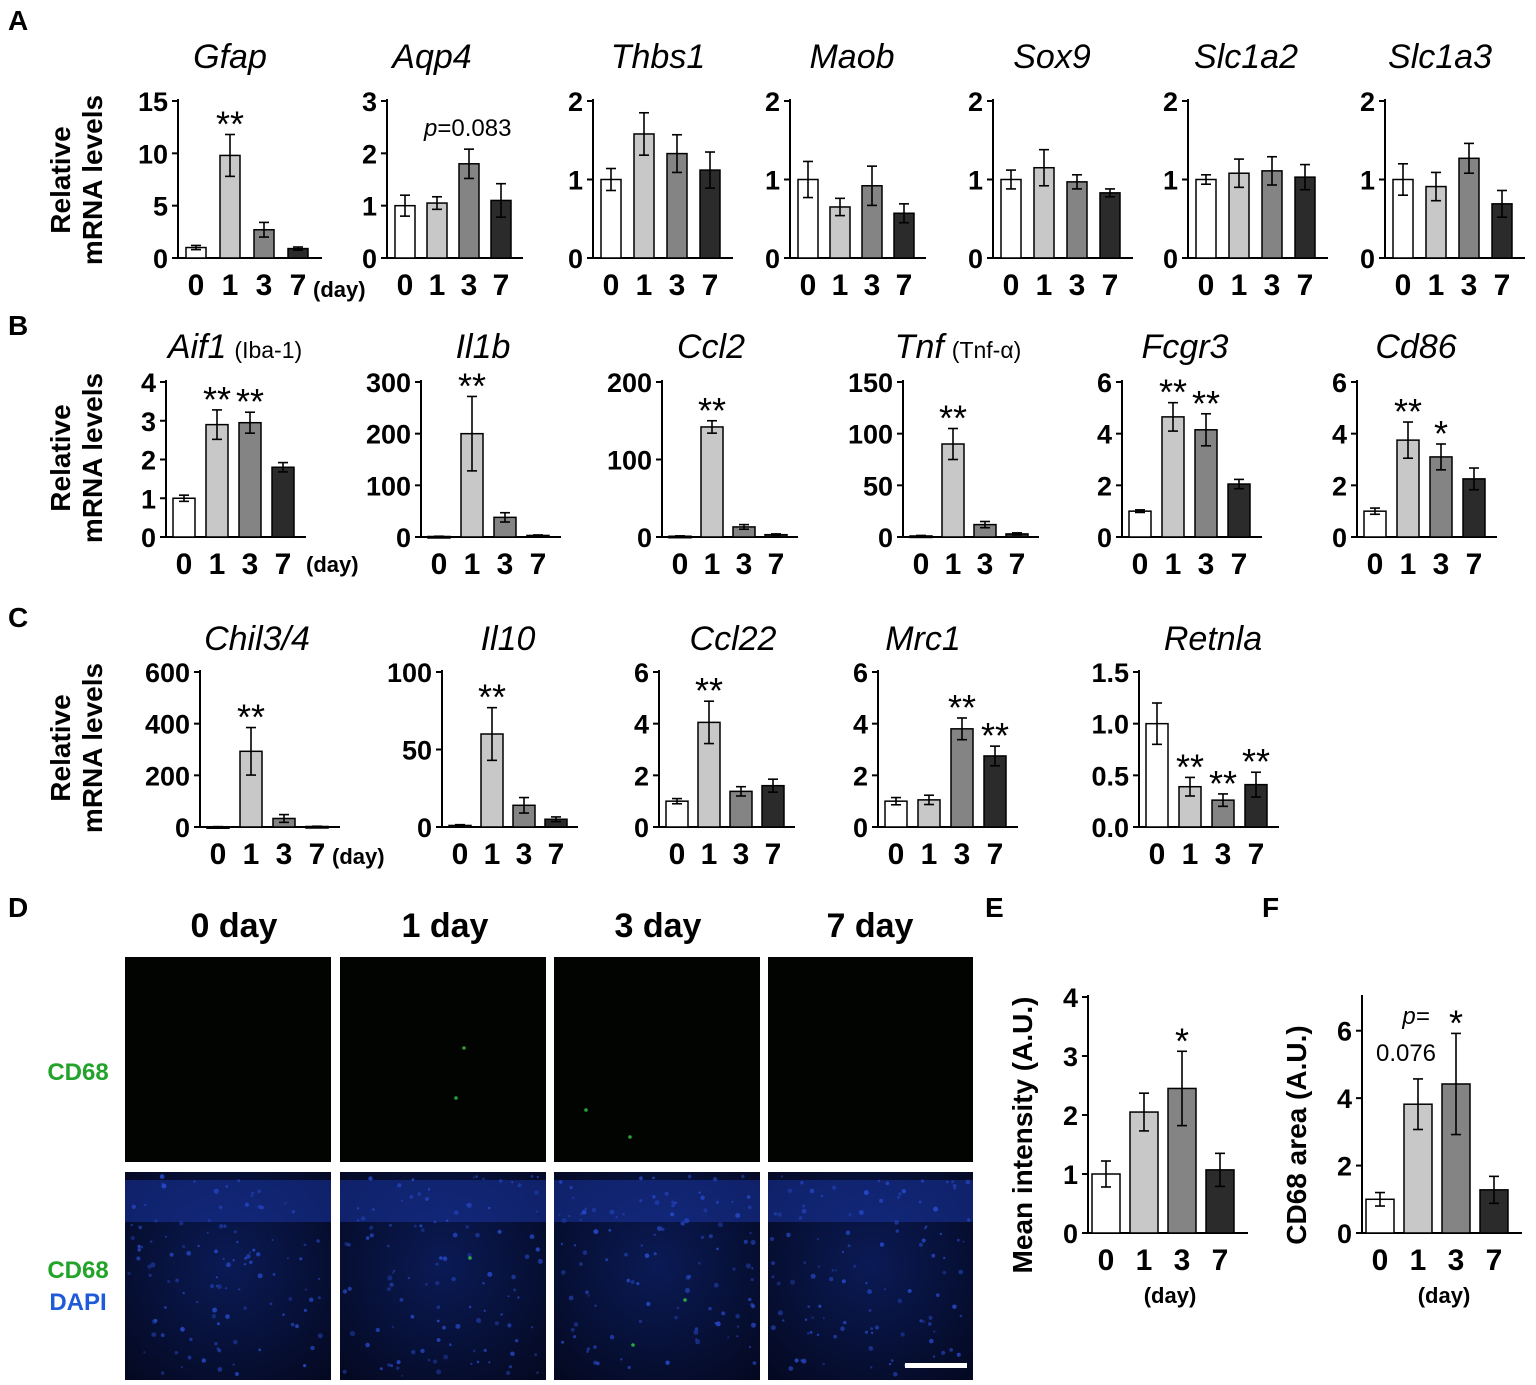 The image size is (1536, 1385). I want to click on y-tick-label: 400, so click(167, 725).